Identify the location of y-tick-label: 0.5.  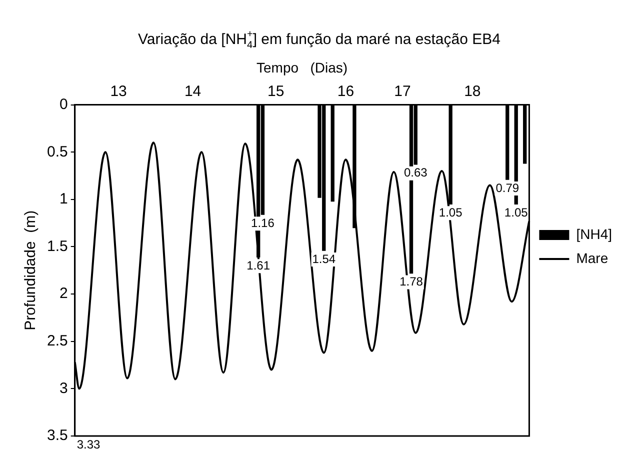
(57, 151).